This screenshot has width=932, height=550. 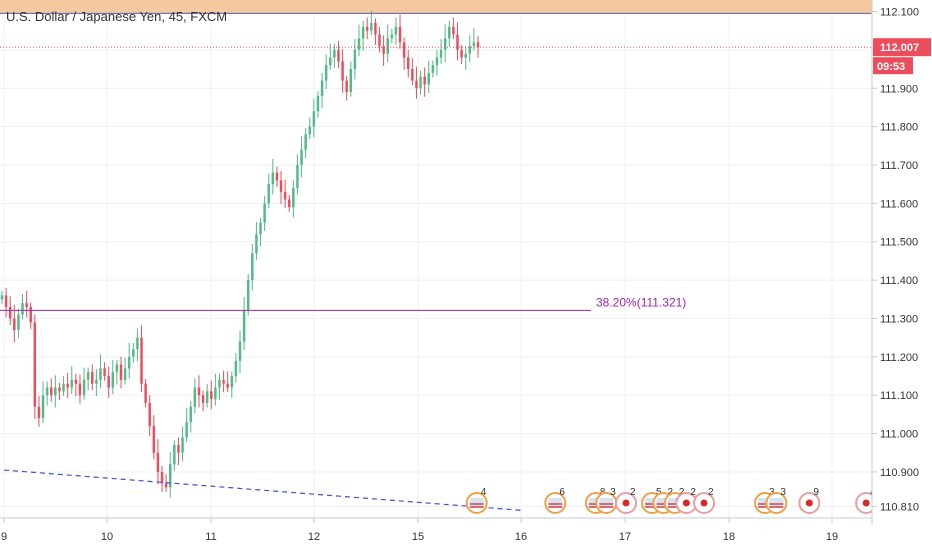 I want to click on y-tick-label: 111.900, so click(x=899, y=89).